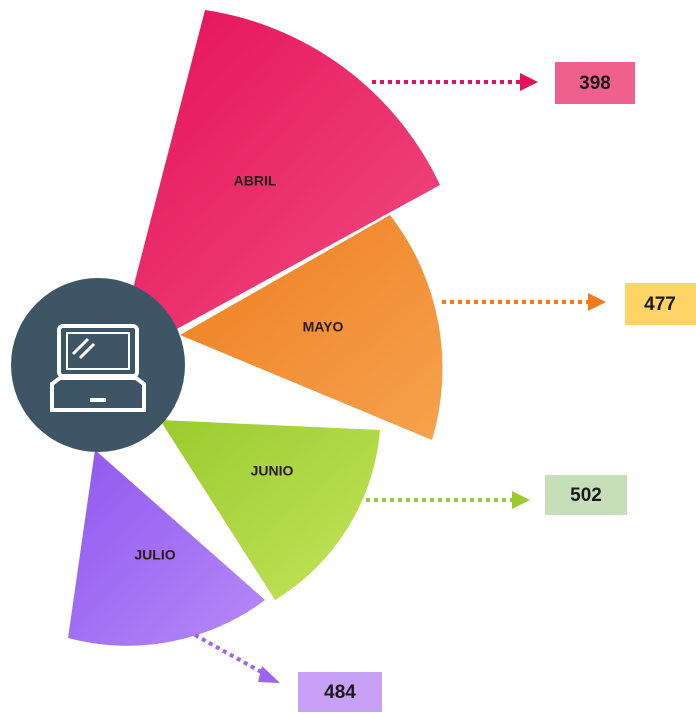 The height and width of the screenshot is (713, 696). I want to click on label: JULIO, so click(154, 555).